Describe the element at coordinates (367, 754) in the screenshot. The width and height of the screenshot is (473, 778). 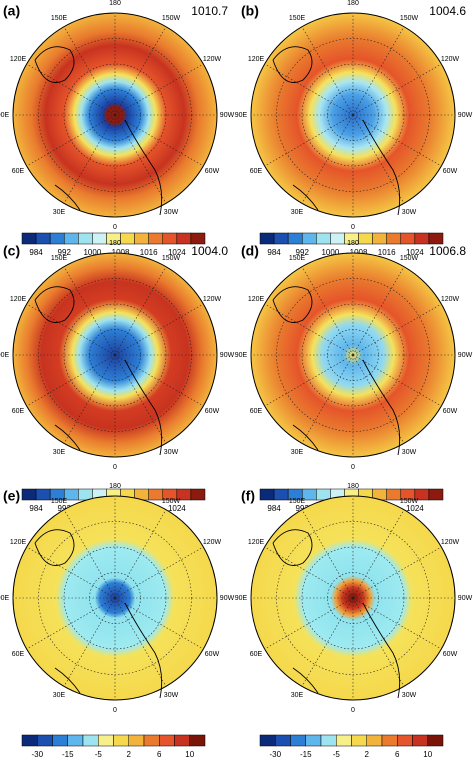
I see `colorbar-tick-label: 2` at that location.